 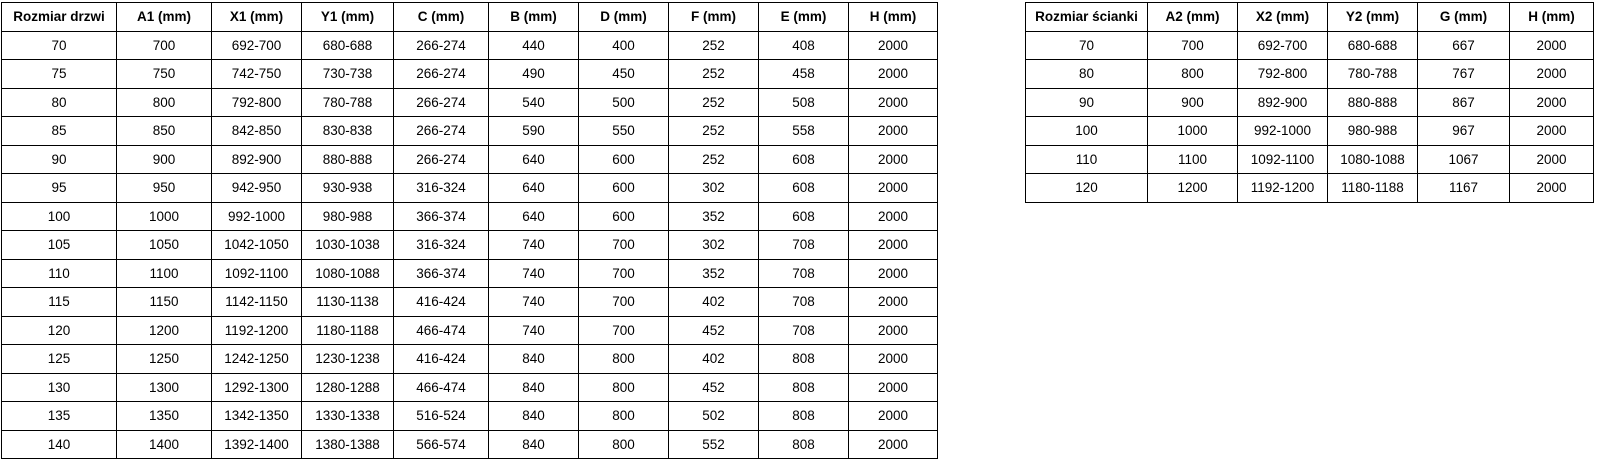 I want to click on table-row: 120 1200 1192-1200 1180-1188 1167 2000, so click(x=1309, y=188).